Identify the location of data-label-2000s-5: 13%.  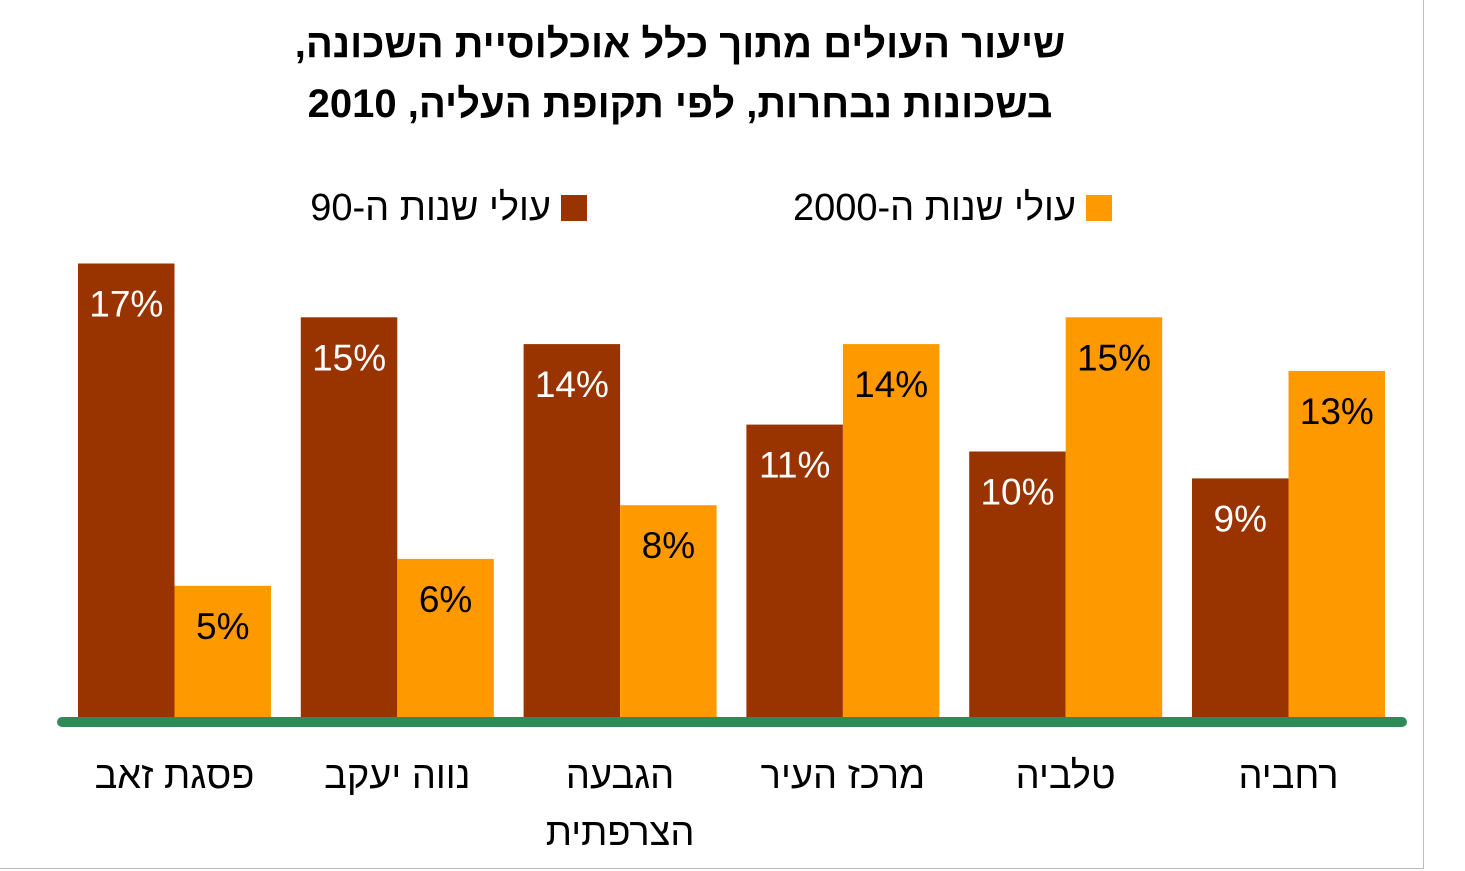
(1337, 411).